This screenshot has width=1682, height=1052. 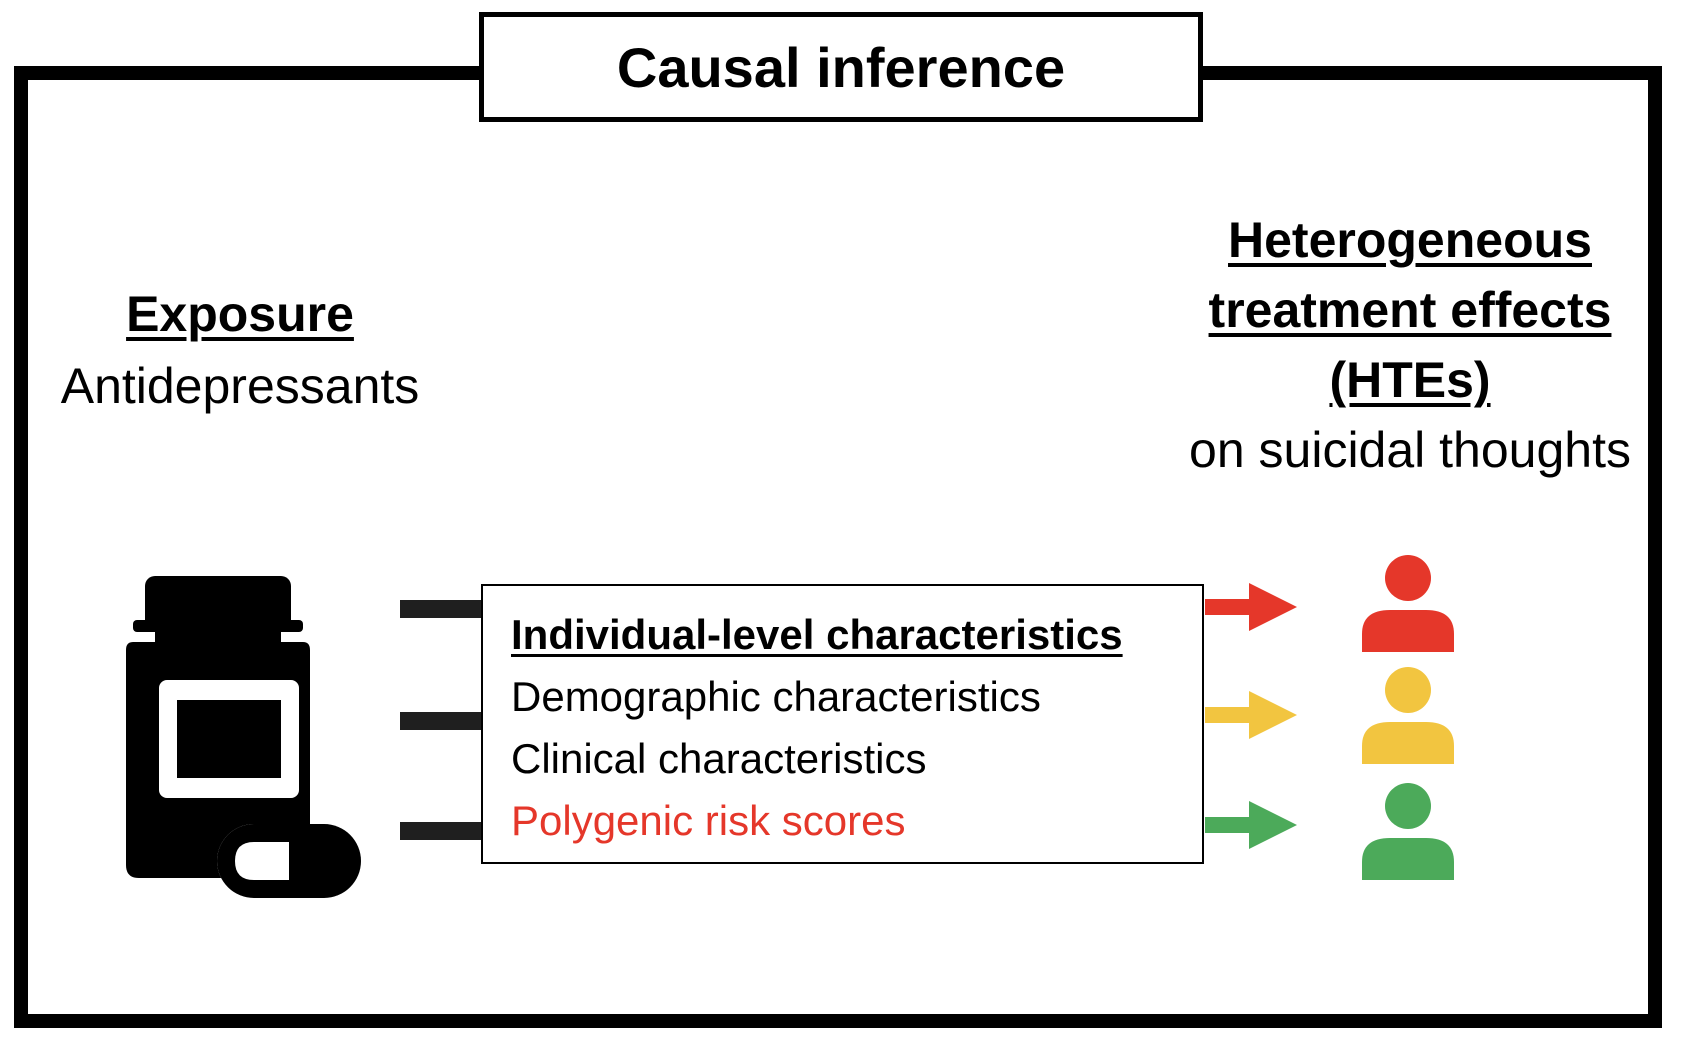 I want to click on diagram-title: Causal inference, so click(x=841, y=67).